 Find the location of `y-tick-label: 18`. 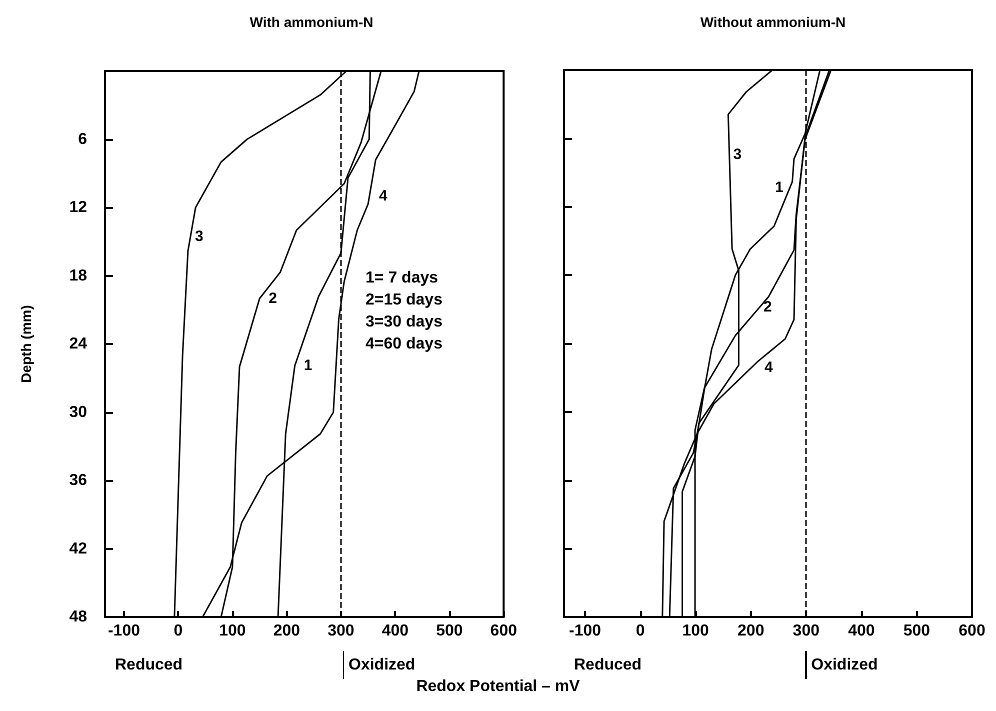

y-tick-label: 18 is located at coordinates (78, 275).